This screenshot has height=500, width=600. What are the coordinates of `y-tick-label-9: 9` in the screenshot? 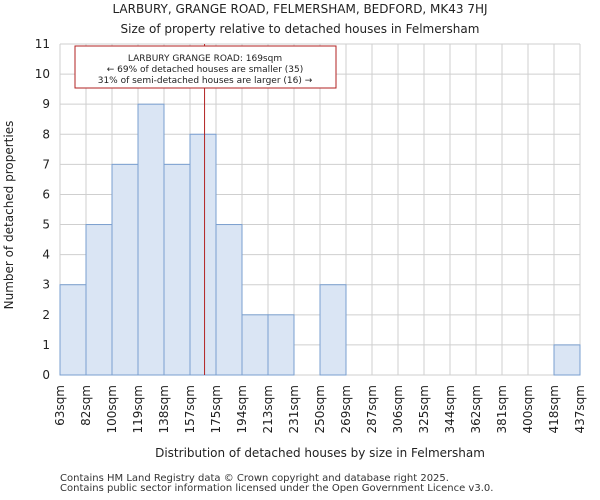 It's located at (46, 104).